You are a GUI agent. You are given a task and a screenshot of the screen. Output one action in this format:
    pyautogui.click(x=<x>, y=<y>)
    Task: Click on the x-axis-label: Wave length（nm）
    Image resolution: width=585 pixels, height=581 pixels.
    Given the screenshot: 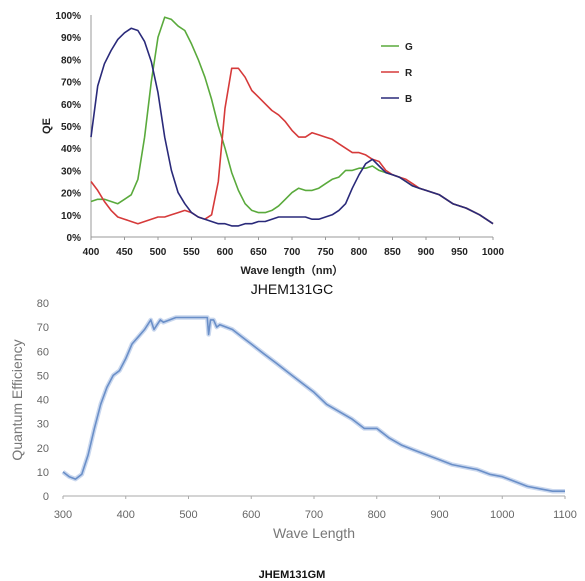 What is the action you would take?
    pyautogui.click(x=292, y=270)
    